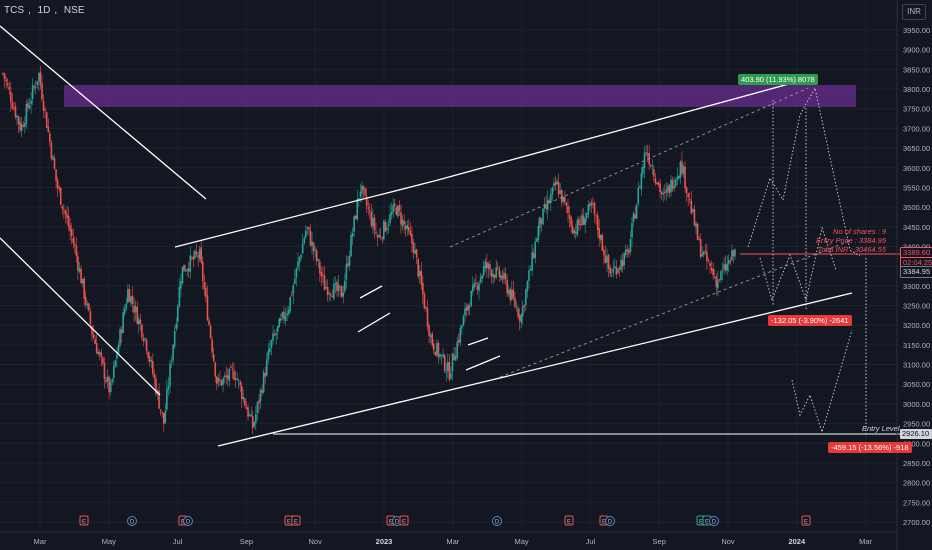 Image resolution: width=932 pixels, height=550 pixels. I want to click on symbol-header: TCS, 1D, NSE, so click(44, 10).